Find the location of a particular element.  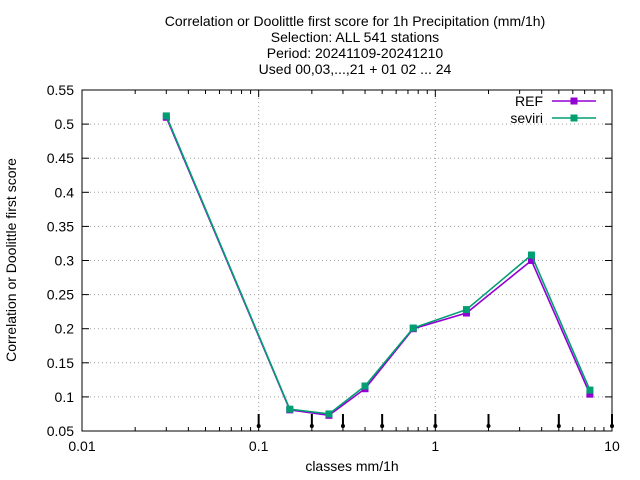

title-line-4: Used 00,03,...,21 + 01 02 ... 24 is located at coordinates (355, 69).